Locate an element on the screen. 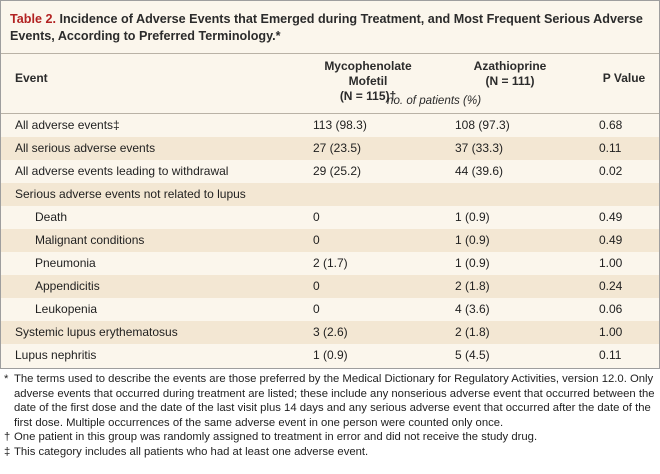  table-row: Leukopenia 0 4 (3.6) 0.06 is located at coordinates (330, 309).